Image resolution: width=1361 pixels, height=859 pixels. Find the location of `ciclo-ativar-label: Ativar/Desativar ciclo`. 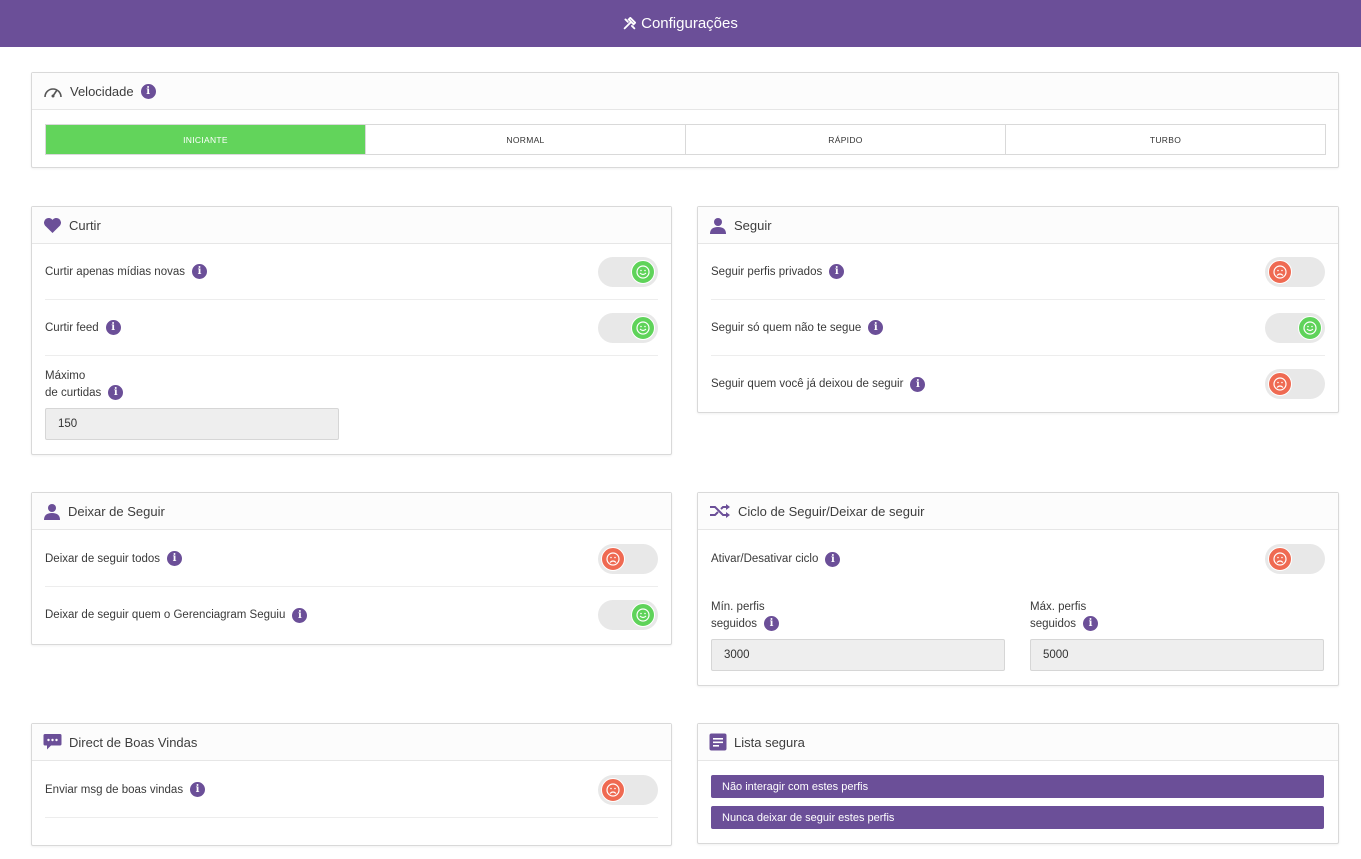

ciclo-ativar-label: Ativar/Desativar ciclo is located at coordinates (765, 559).